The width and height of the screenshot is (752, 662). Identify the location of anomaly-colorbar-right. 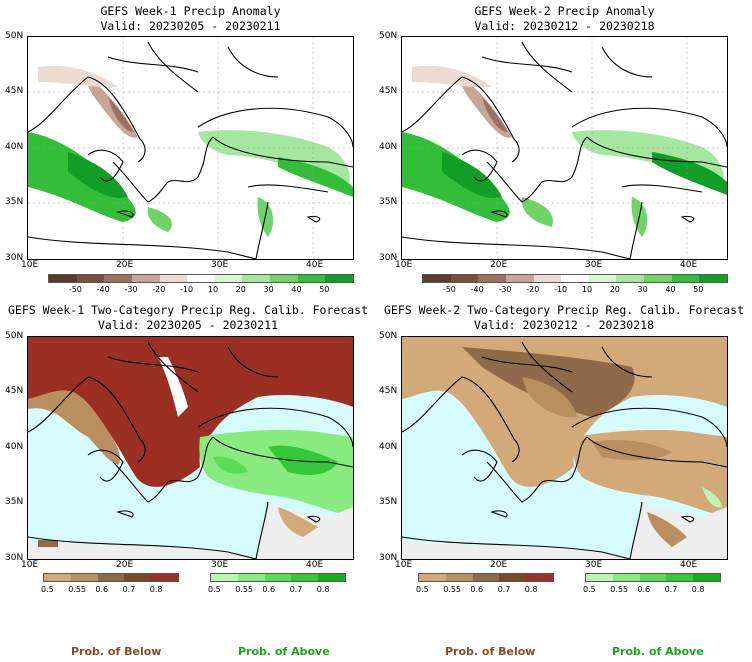
(575, 278).